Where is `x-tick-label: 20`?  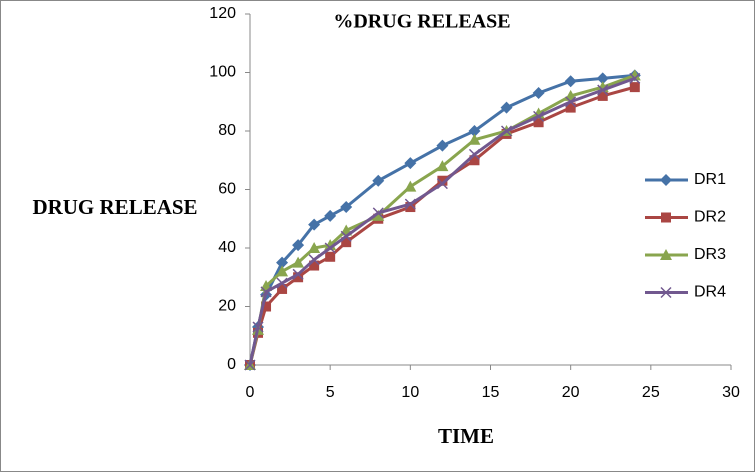 x-tick-label: 20 is located at coordinates (571, 392).